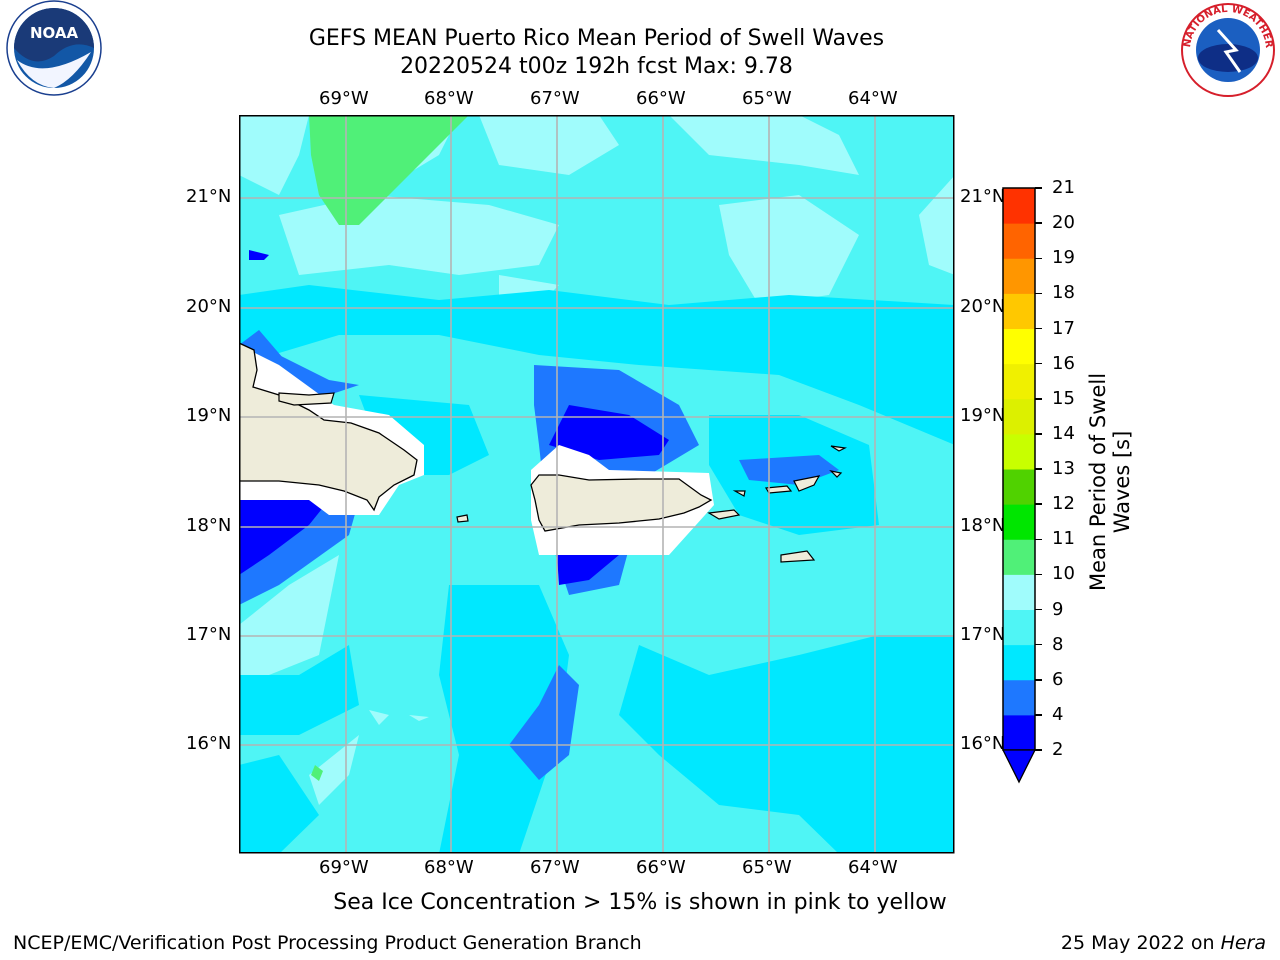 The height and width of the screenshot is (960, 1280). What do you see at coordinates (209, 306) in the screenshot?
I see `lat-label-left-20n: 20°N` at bounding box center [209, 306].